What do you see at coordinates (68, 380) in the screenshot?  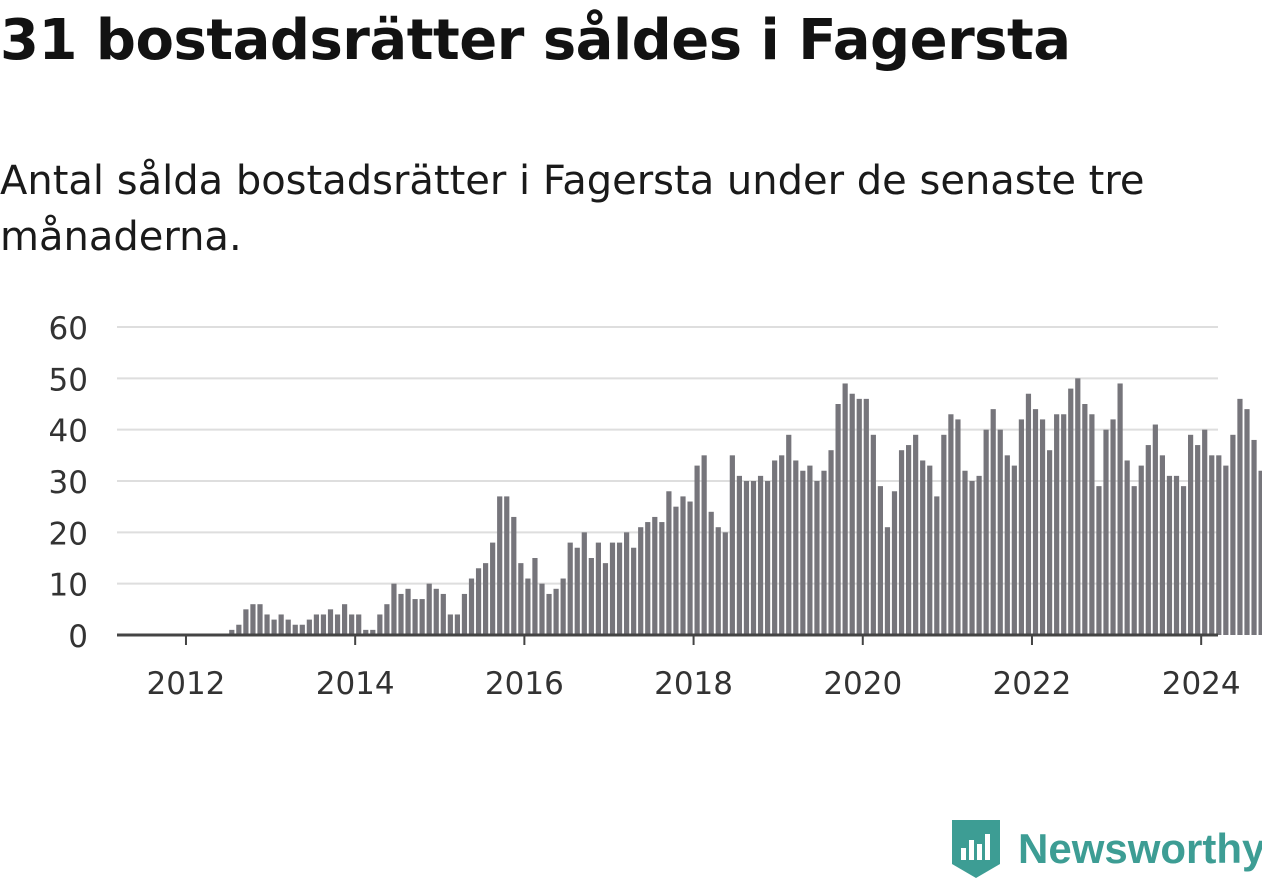 I see `y-tick-label: 50` at bounding box center [68, 380].